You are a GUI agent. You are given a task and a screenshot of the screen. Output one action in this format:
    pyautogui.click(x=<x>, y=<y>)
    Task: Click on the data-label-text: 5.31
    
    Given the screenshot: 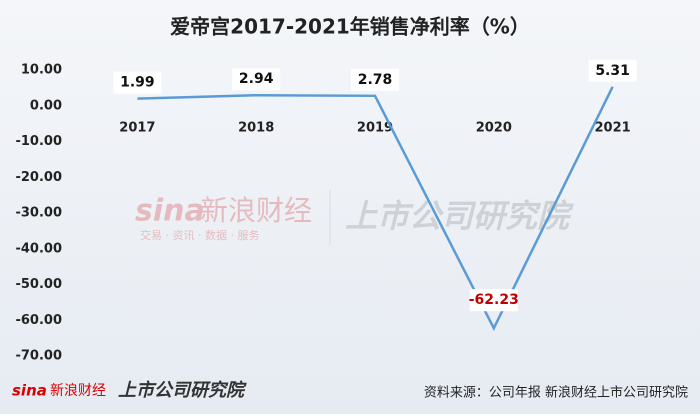 What is the action you would take?
    pyautogui.click(x=612, y=71)
    